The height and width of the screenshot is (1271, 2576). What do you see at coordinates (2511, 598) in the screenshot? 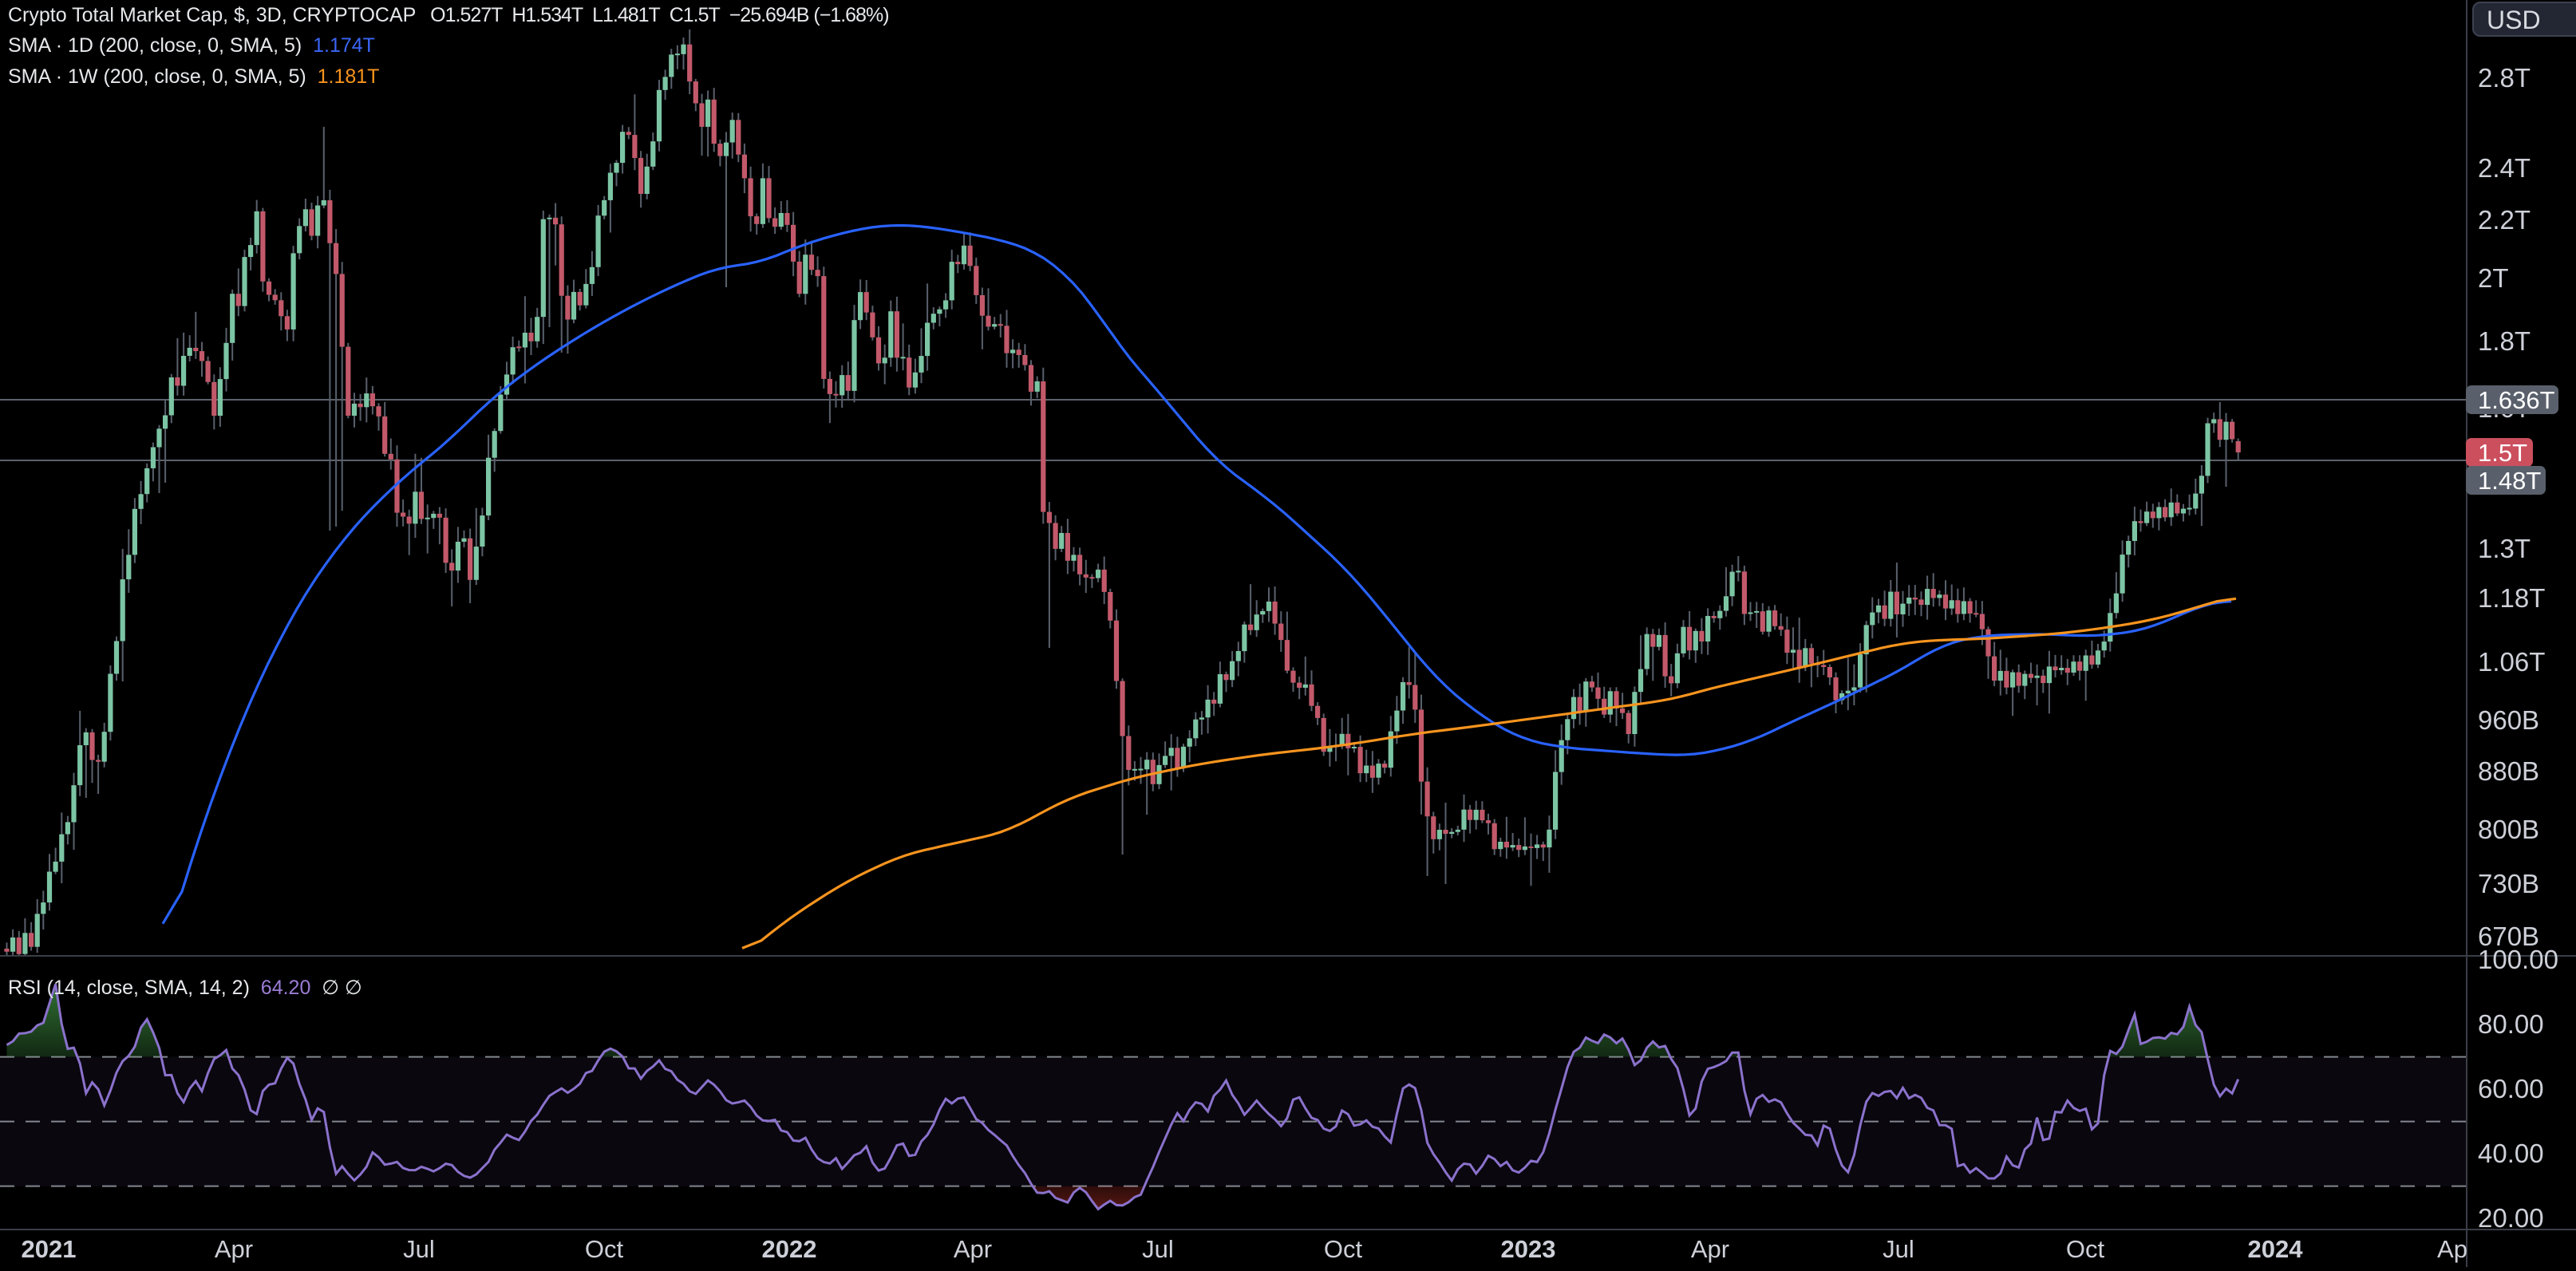
I see `svg-text: 1.18T` at bounding box center [2511, 598].